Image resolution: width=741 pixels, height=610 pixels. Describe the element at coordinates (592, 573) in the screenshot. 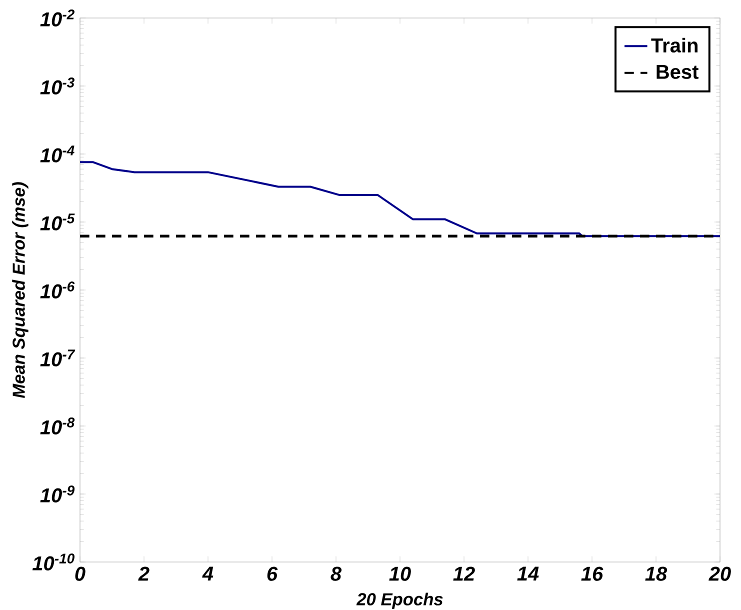

I see `x-tick-label: 16` at that location.